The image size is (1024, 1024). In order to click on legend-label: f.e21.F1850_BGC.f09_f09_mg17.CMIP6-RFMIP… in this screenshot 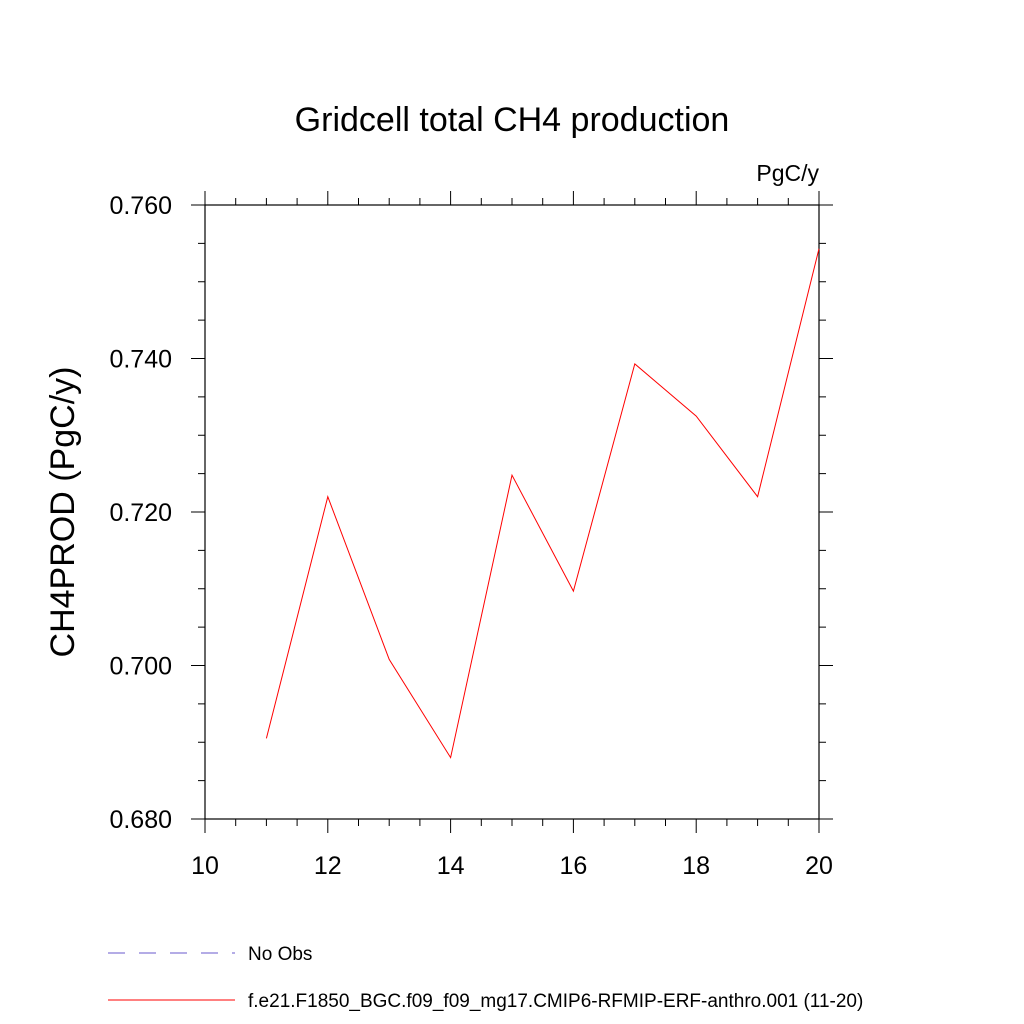, I will do `click(555, 1001)`.